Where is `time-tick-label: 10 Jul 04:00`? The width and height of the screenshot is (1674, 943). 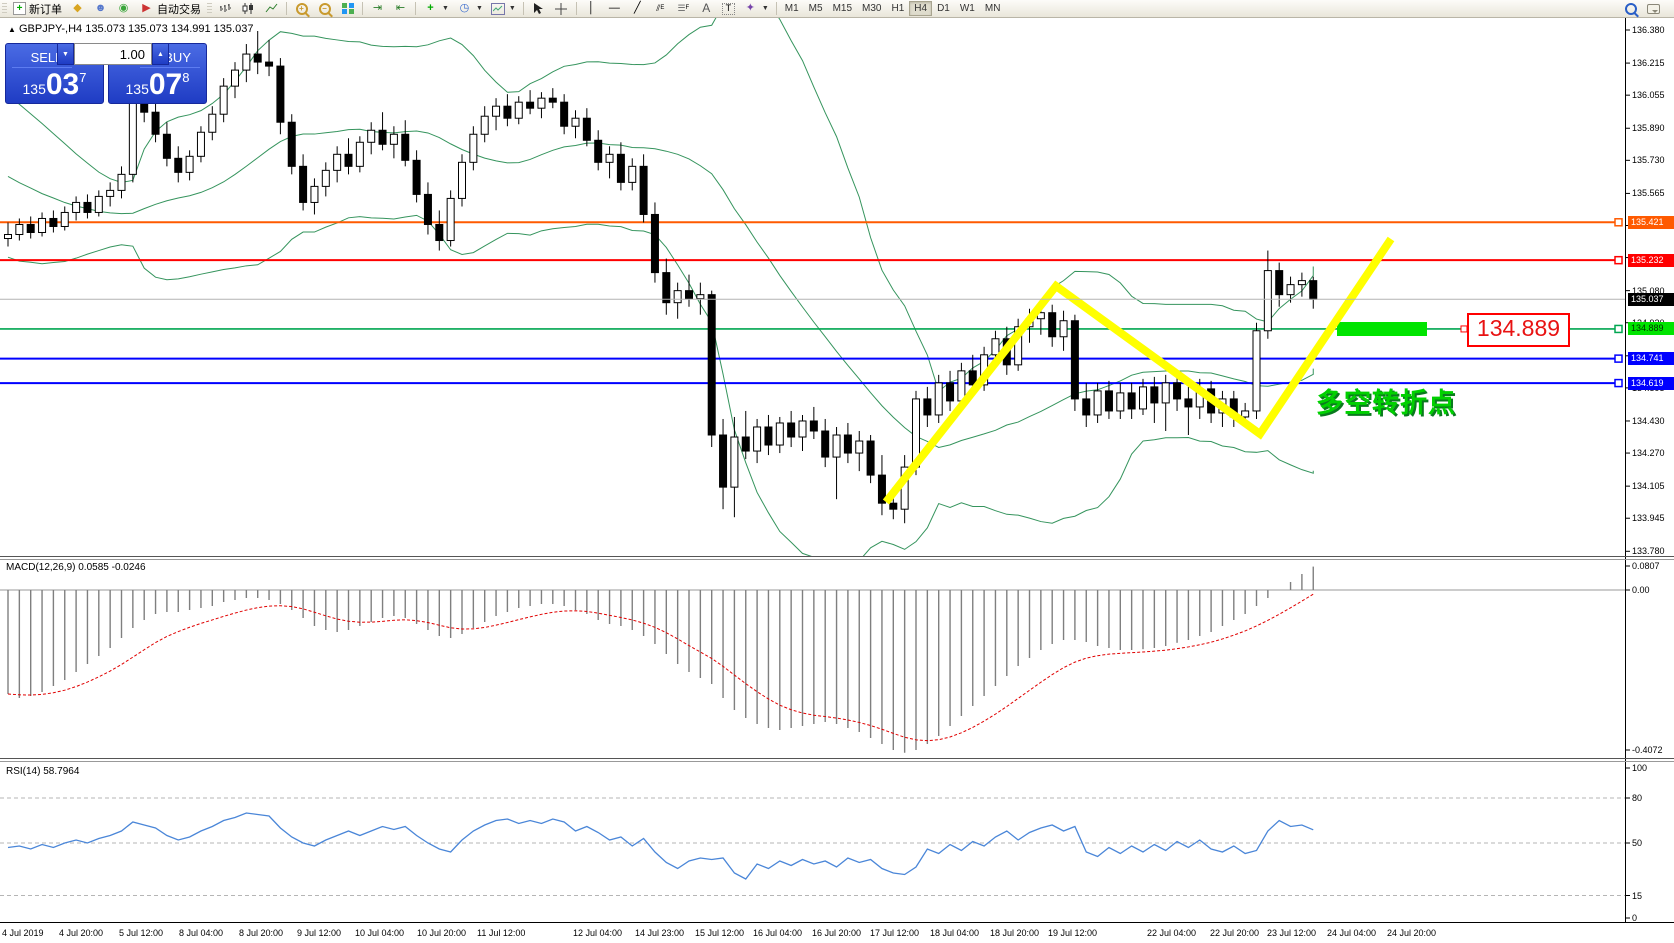 time-tick-label: 10 Jul 04:00 is located at coordinates (380, 933).